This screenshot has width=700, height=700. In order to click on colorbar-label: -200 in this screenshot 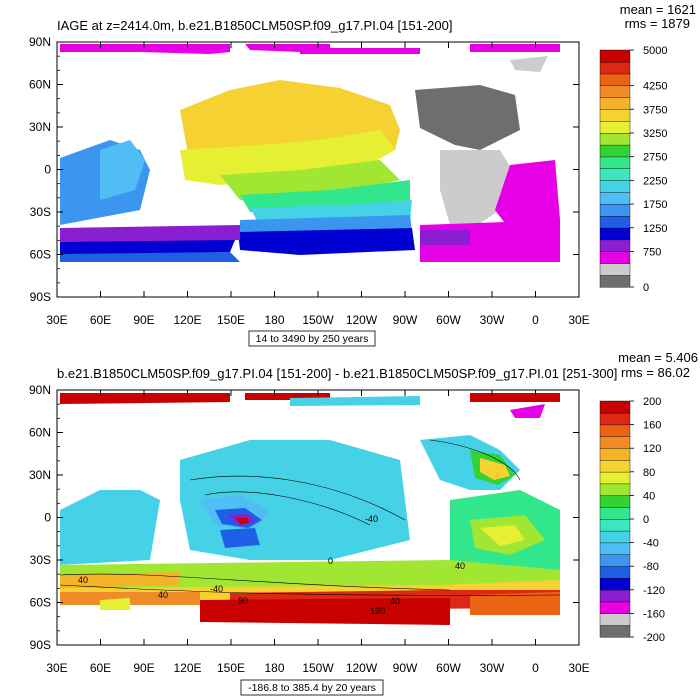, I will do `click(654, 638)`.